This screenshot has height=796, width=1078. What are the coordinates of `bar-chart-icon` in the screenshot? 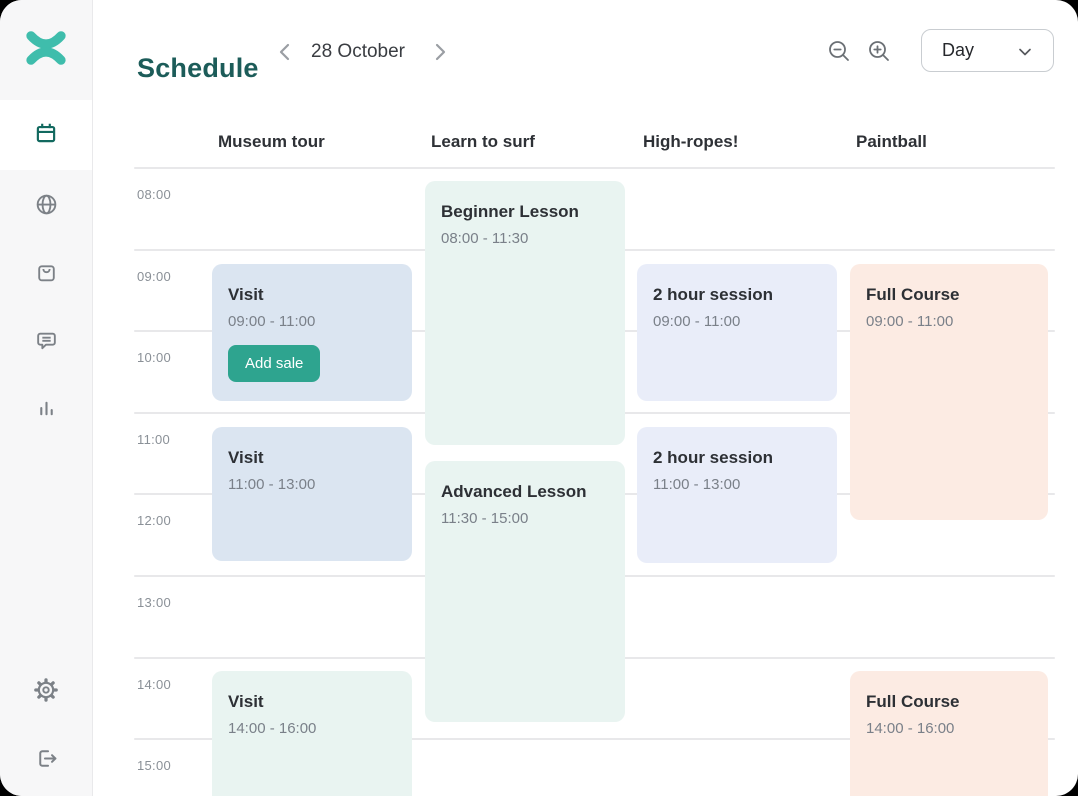 It's located at (46, 408).